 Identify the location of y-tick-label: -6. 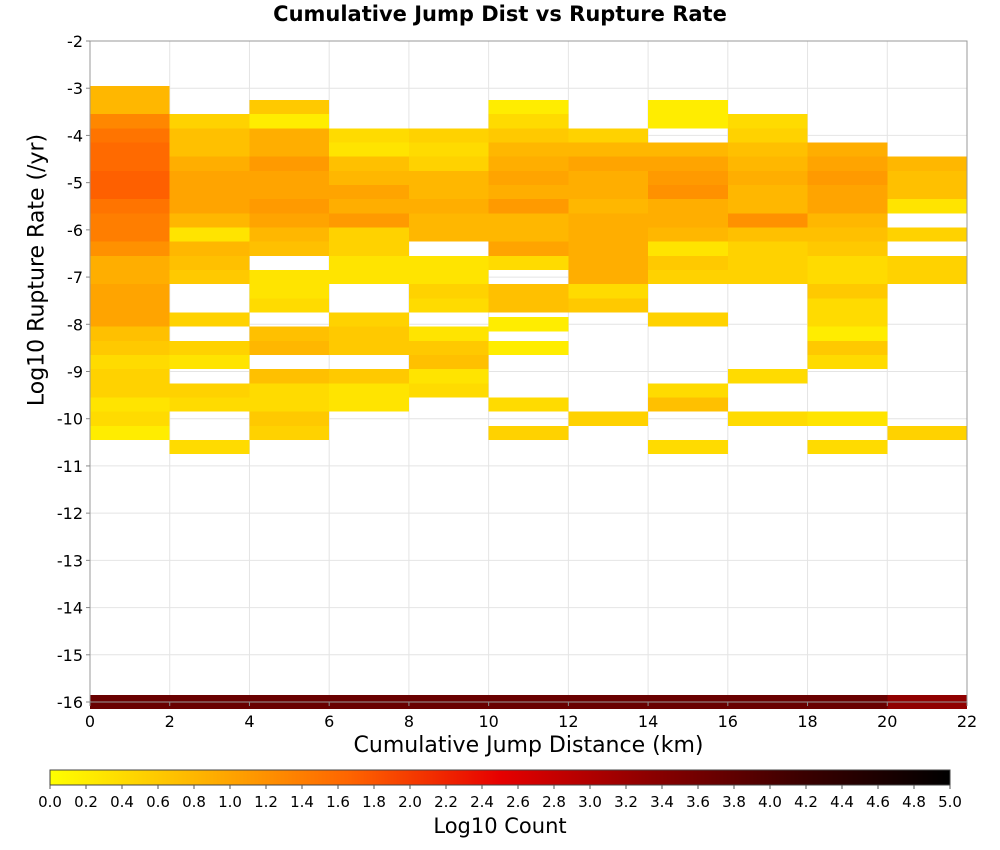
(75, 230).